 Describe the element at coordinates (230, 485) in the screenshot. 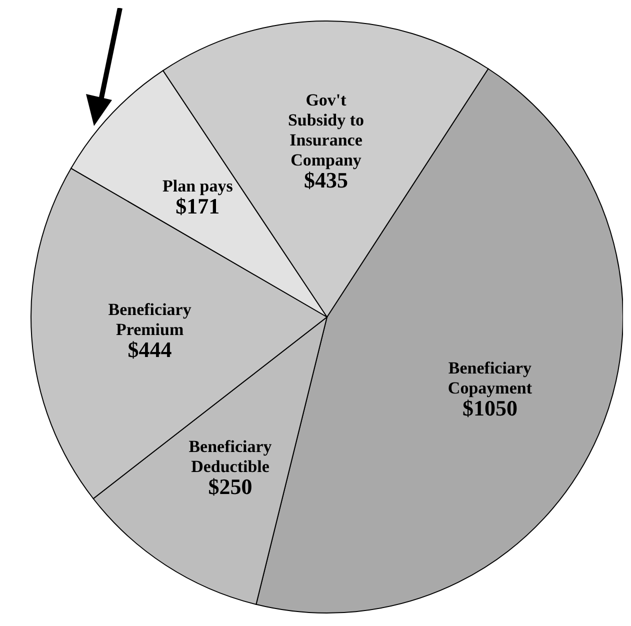

I see `data-label: $250` at that location.